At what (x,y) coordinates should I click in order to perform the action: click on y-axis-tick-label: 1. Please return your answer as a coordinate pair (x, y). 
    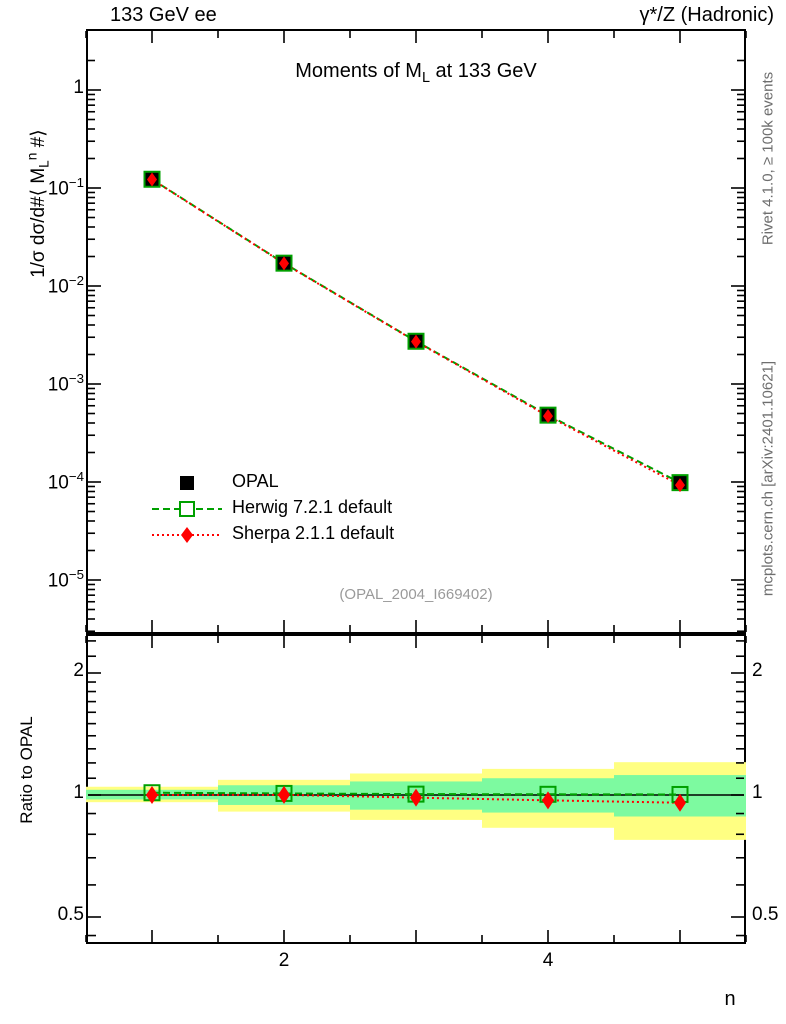
    Looking at the image, I should click on (78, 87).